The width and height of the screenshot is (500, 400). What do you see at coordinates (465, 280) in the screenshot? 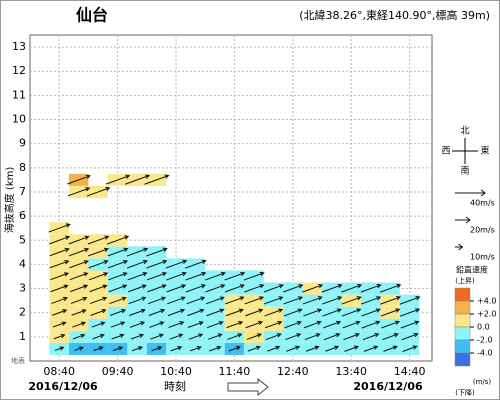
I see `vv-legend-up: (上昇)` at bounding box center [465, 280].